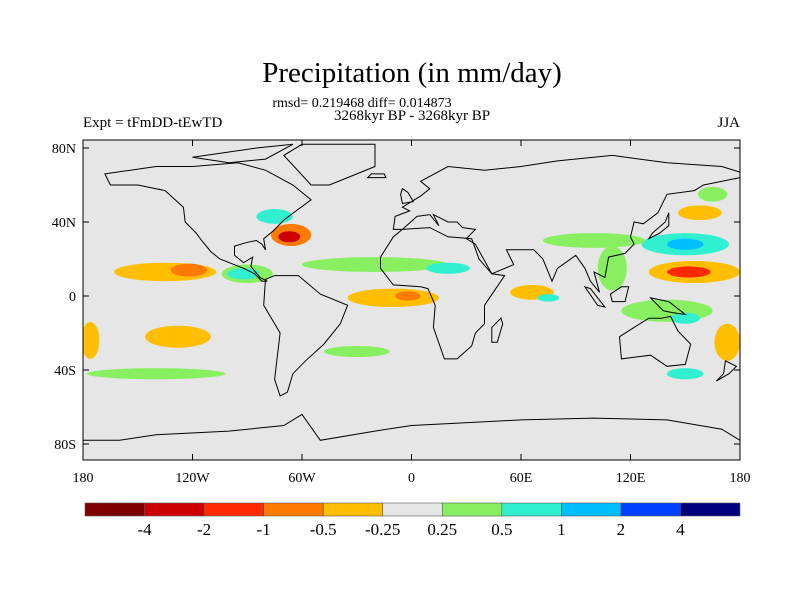 This screenshot has width=800, height=600. What do you see at coordinates (412, 116) in the screenshot?
I see `center-string: 3268kyr BP - 3268kyr BP` at bounding box center [412, 116].